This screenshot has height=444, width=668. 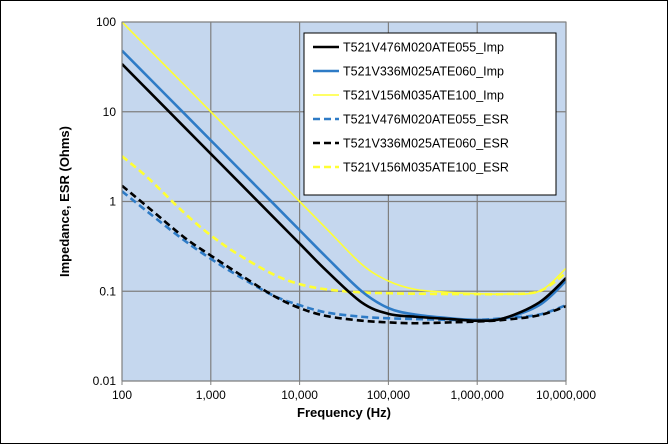 What do you see at coordinates (426, 120) in the screenshot?
I see `legend-label: T521V476M020ATE055_ESR` at bounding box center [426, 120].